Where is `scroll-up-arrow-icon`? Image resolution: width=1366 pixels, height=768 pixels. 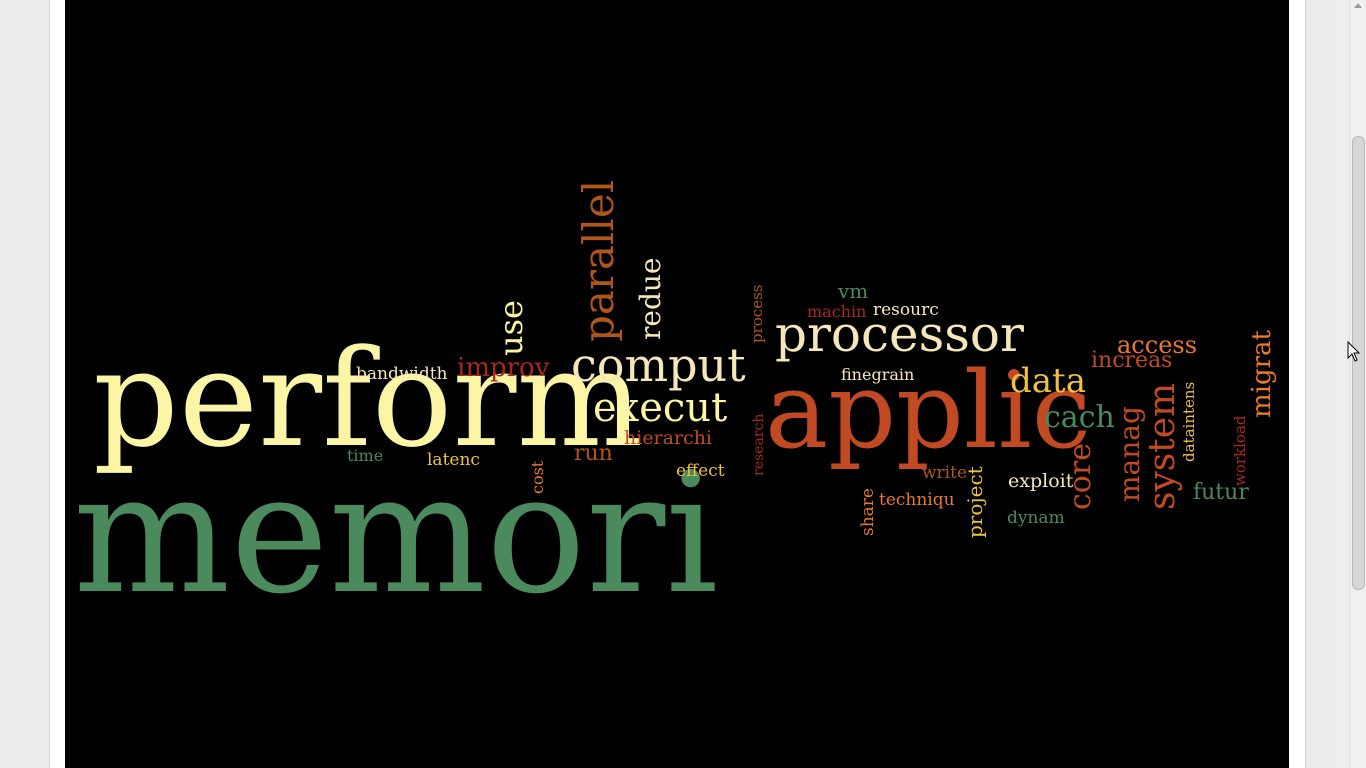 scroll-up-arrow-icon is located at coordinates (1358, 7).